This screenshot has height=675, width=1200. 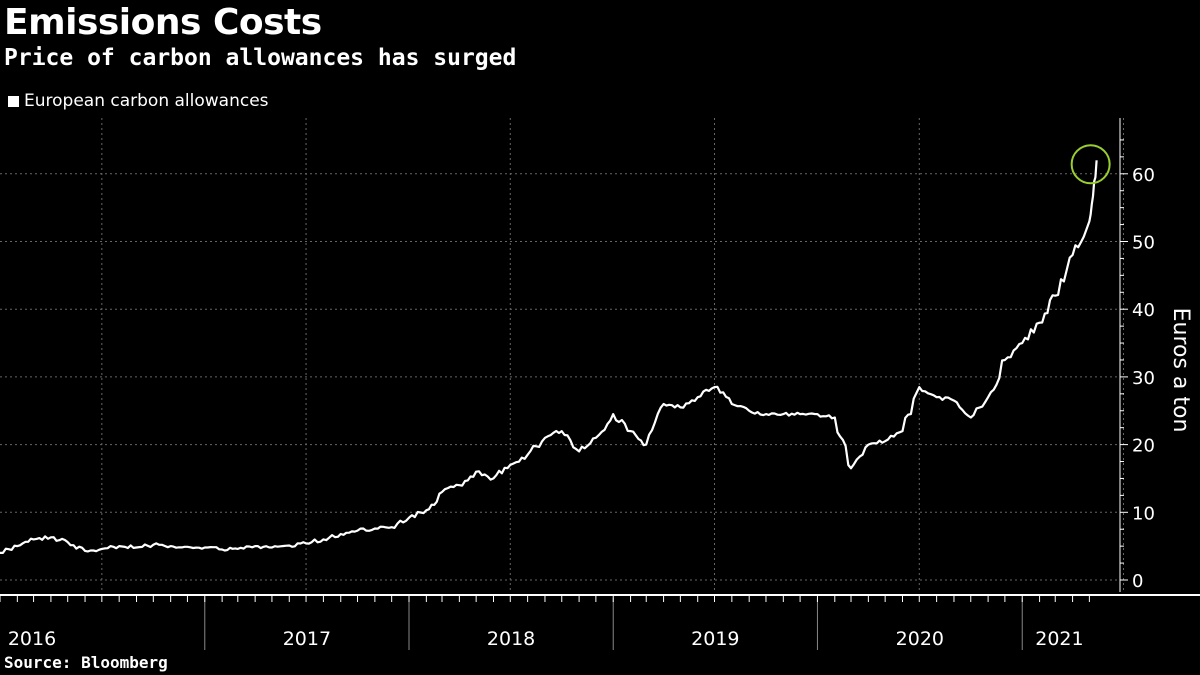 What do you see at coordinates (1143, 446) in the screenshot?
I see `y-tick-label: 20` at bounding box center [1143, 446].